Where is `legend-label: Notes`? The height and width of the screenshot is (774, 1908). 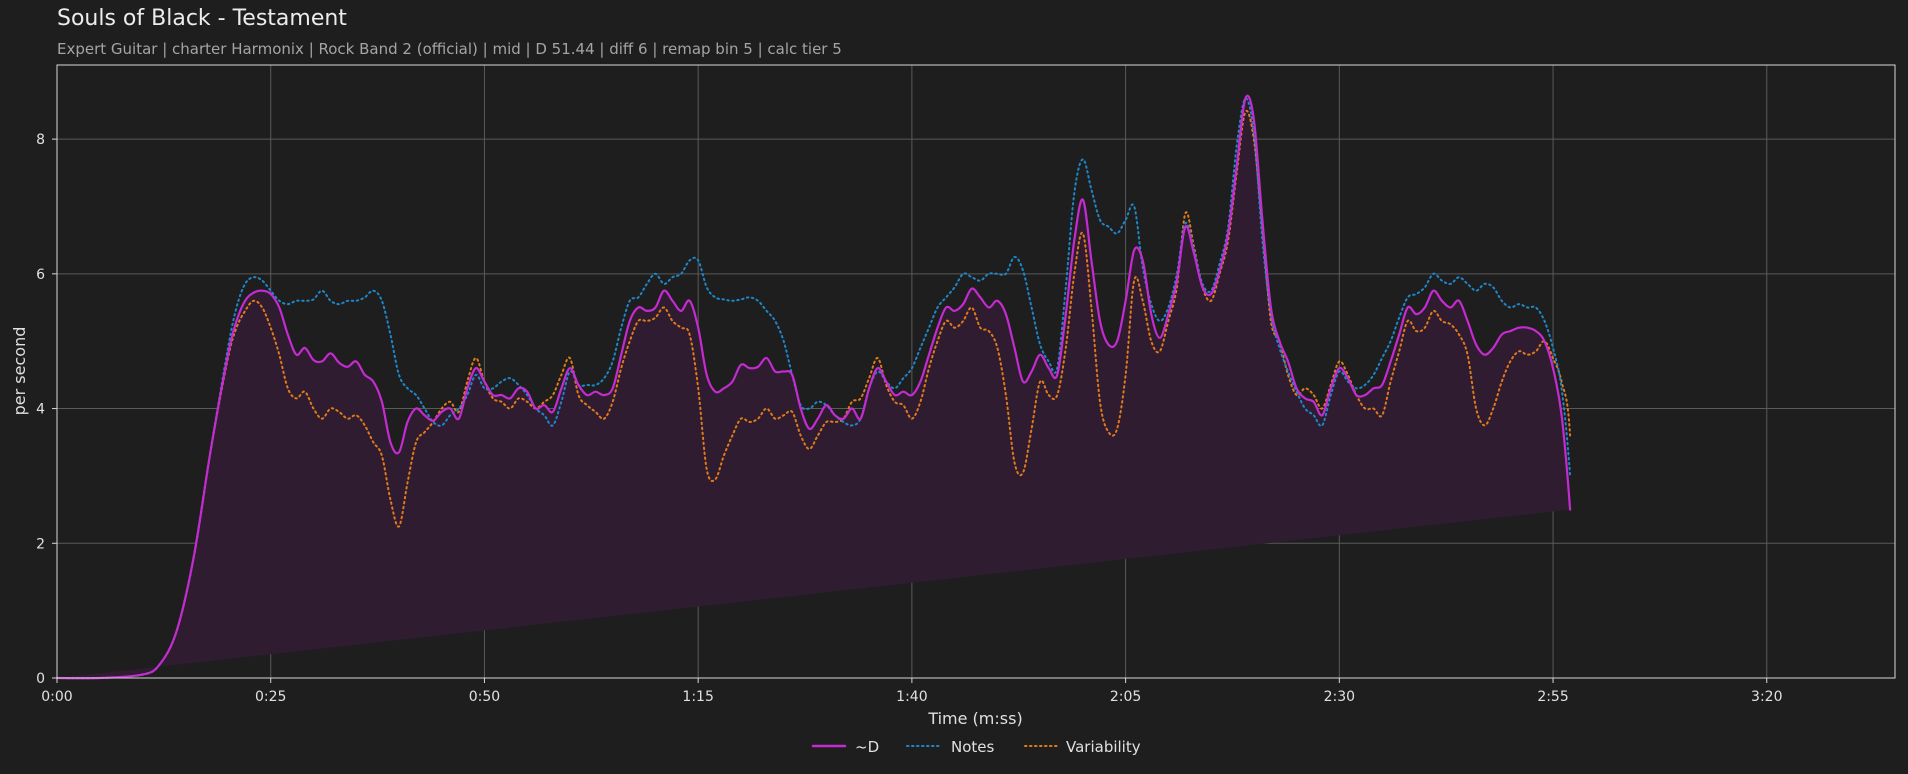 legend-label: Notes is located at coordinates (973, 747).